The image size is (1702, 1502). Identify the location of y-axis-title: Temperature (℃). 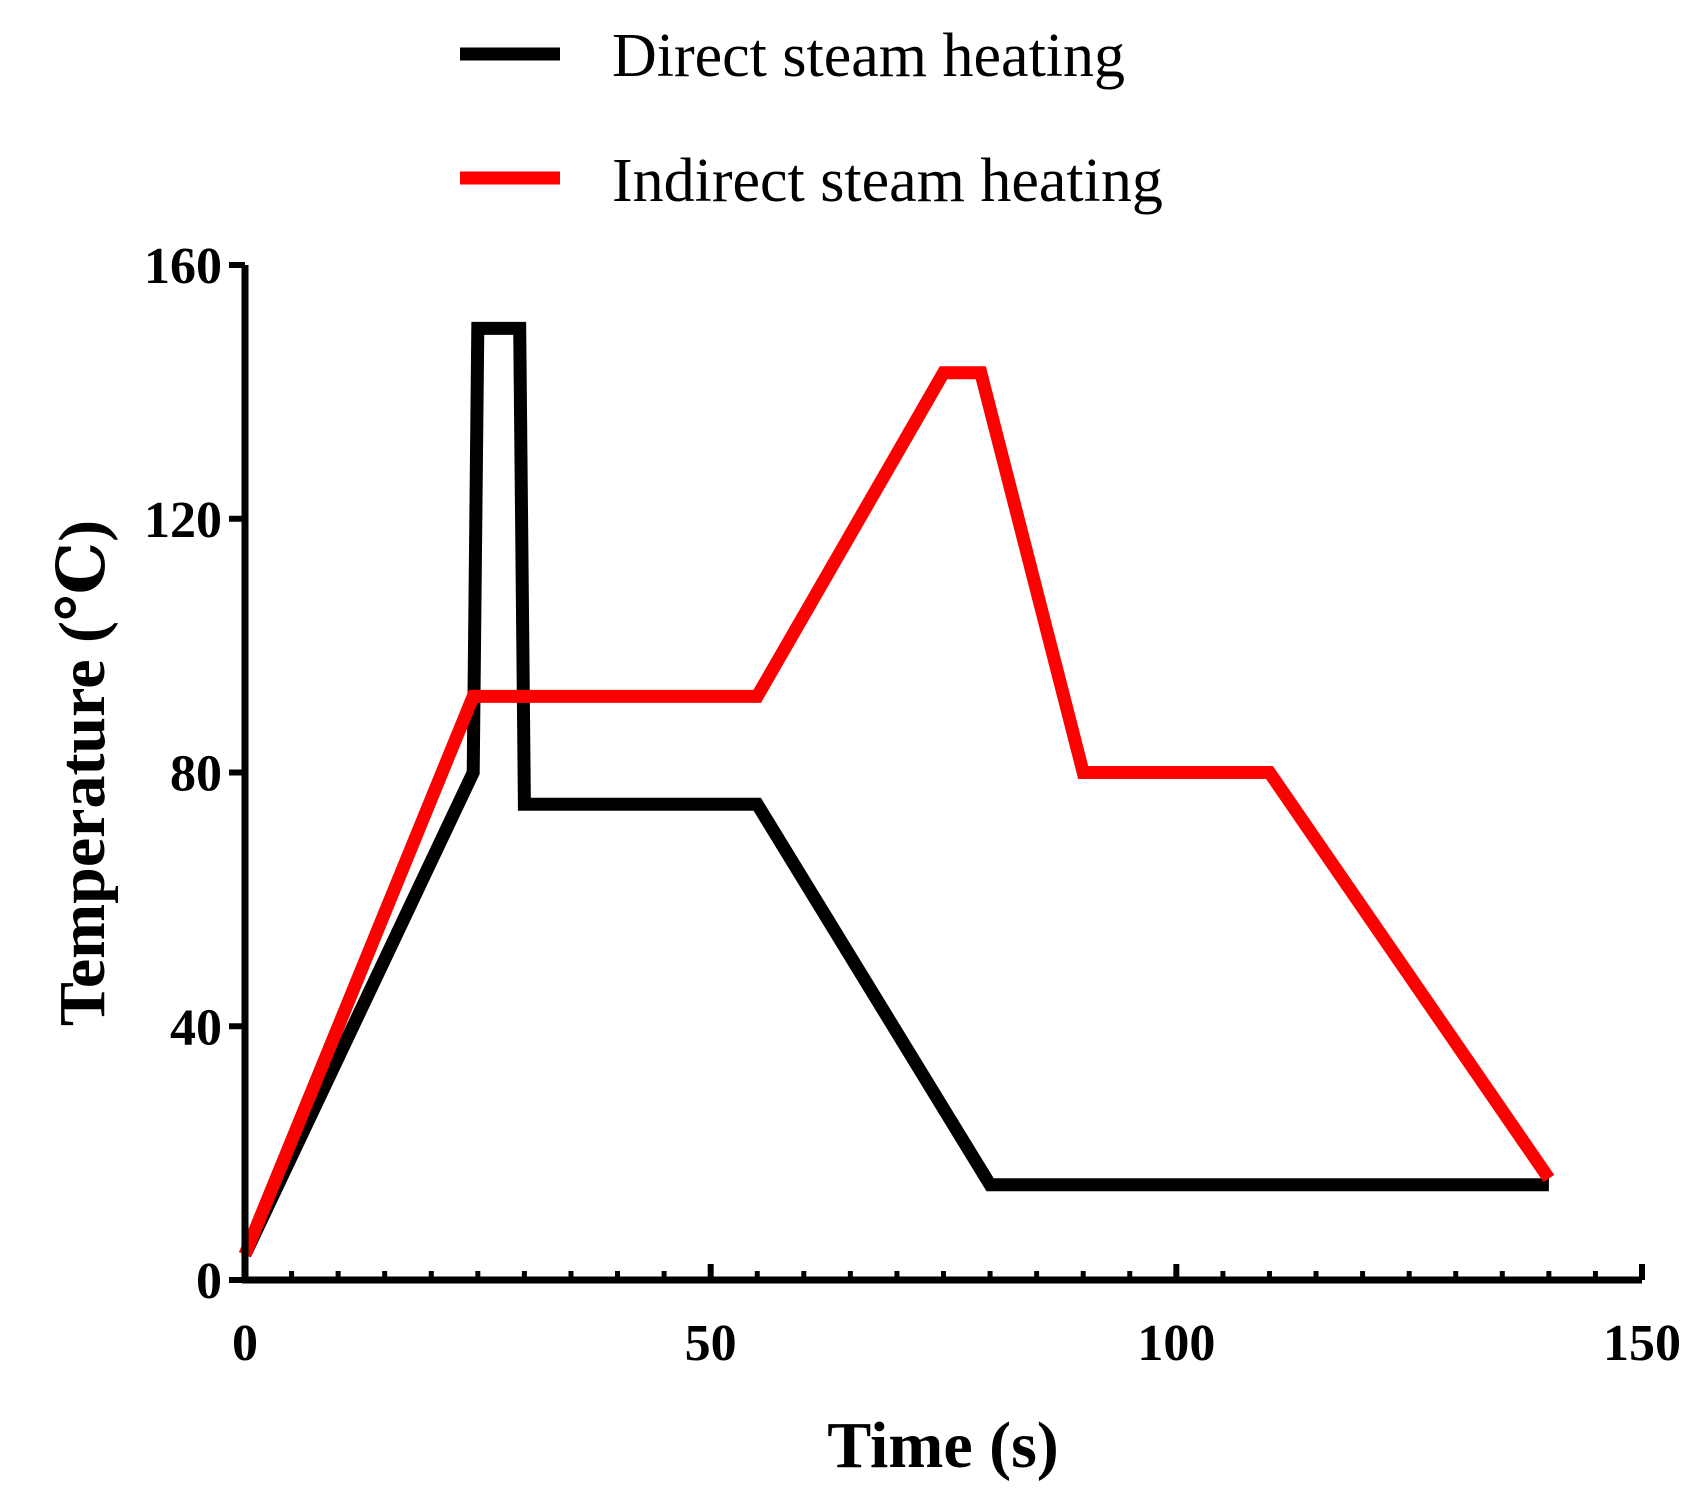
(82, 773).